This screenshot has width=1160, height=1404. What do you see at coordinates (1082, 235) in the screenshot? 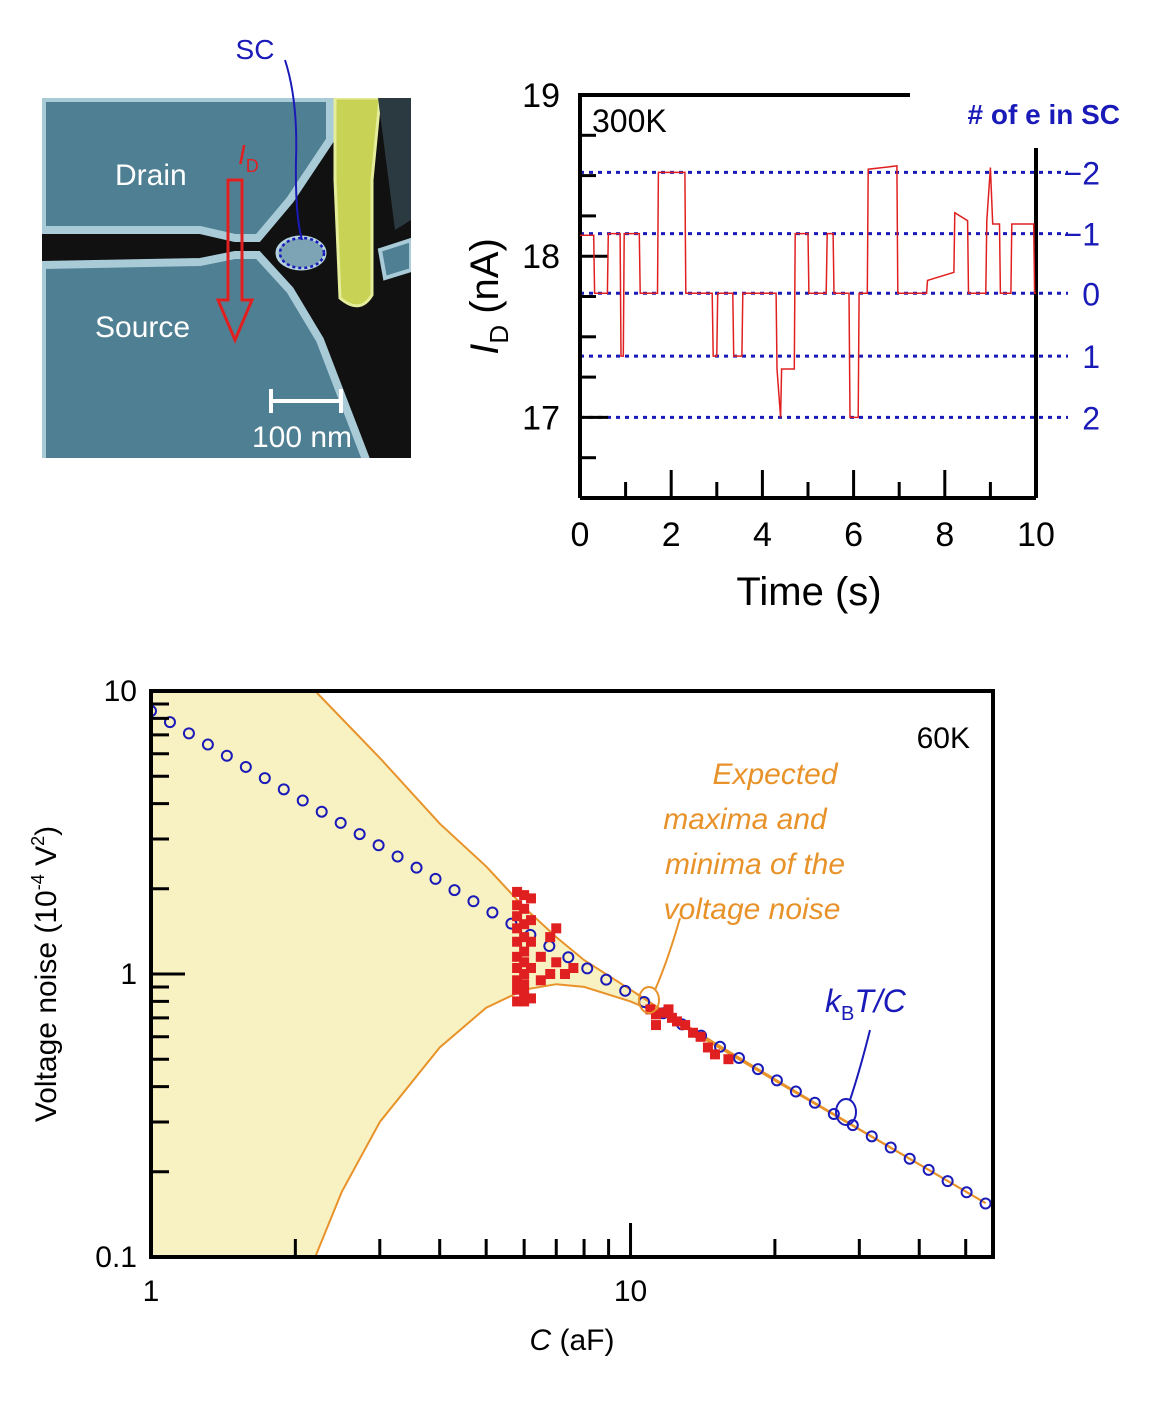
I see `electron-level-label: −1` at bounding box center [1082, 235].